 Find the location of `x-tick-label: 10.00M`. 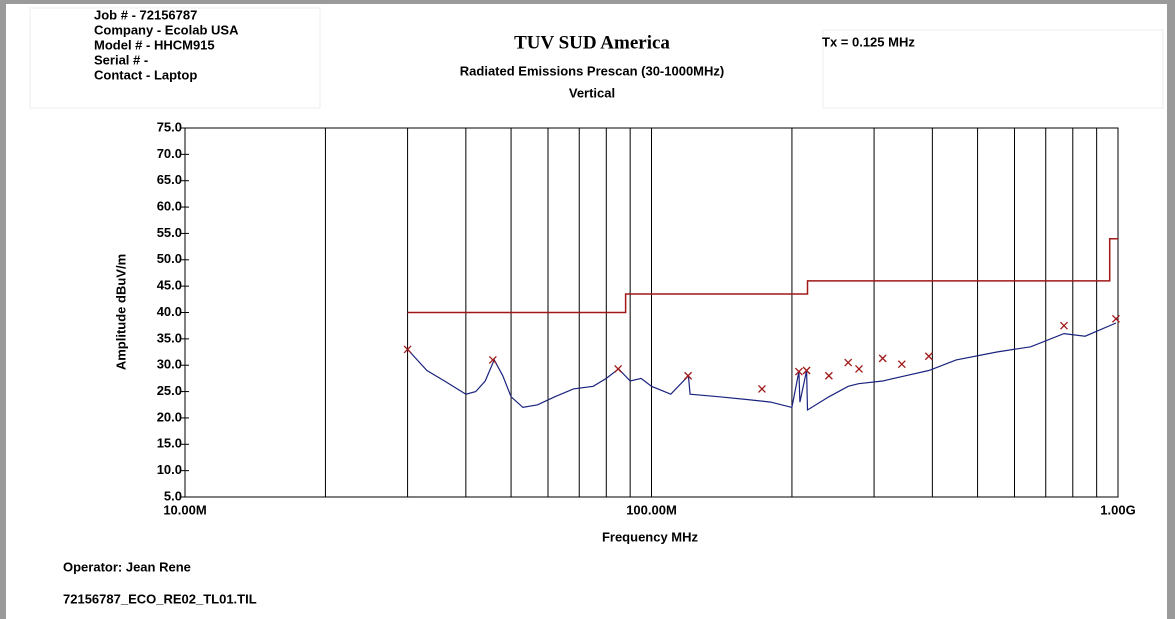

x-tick-label: 10.00M is located at coordinates (184, 509).